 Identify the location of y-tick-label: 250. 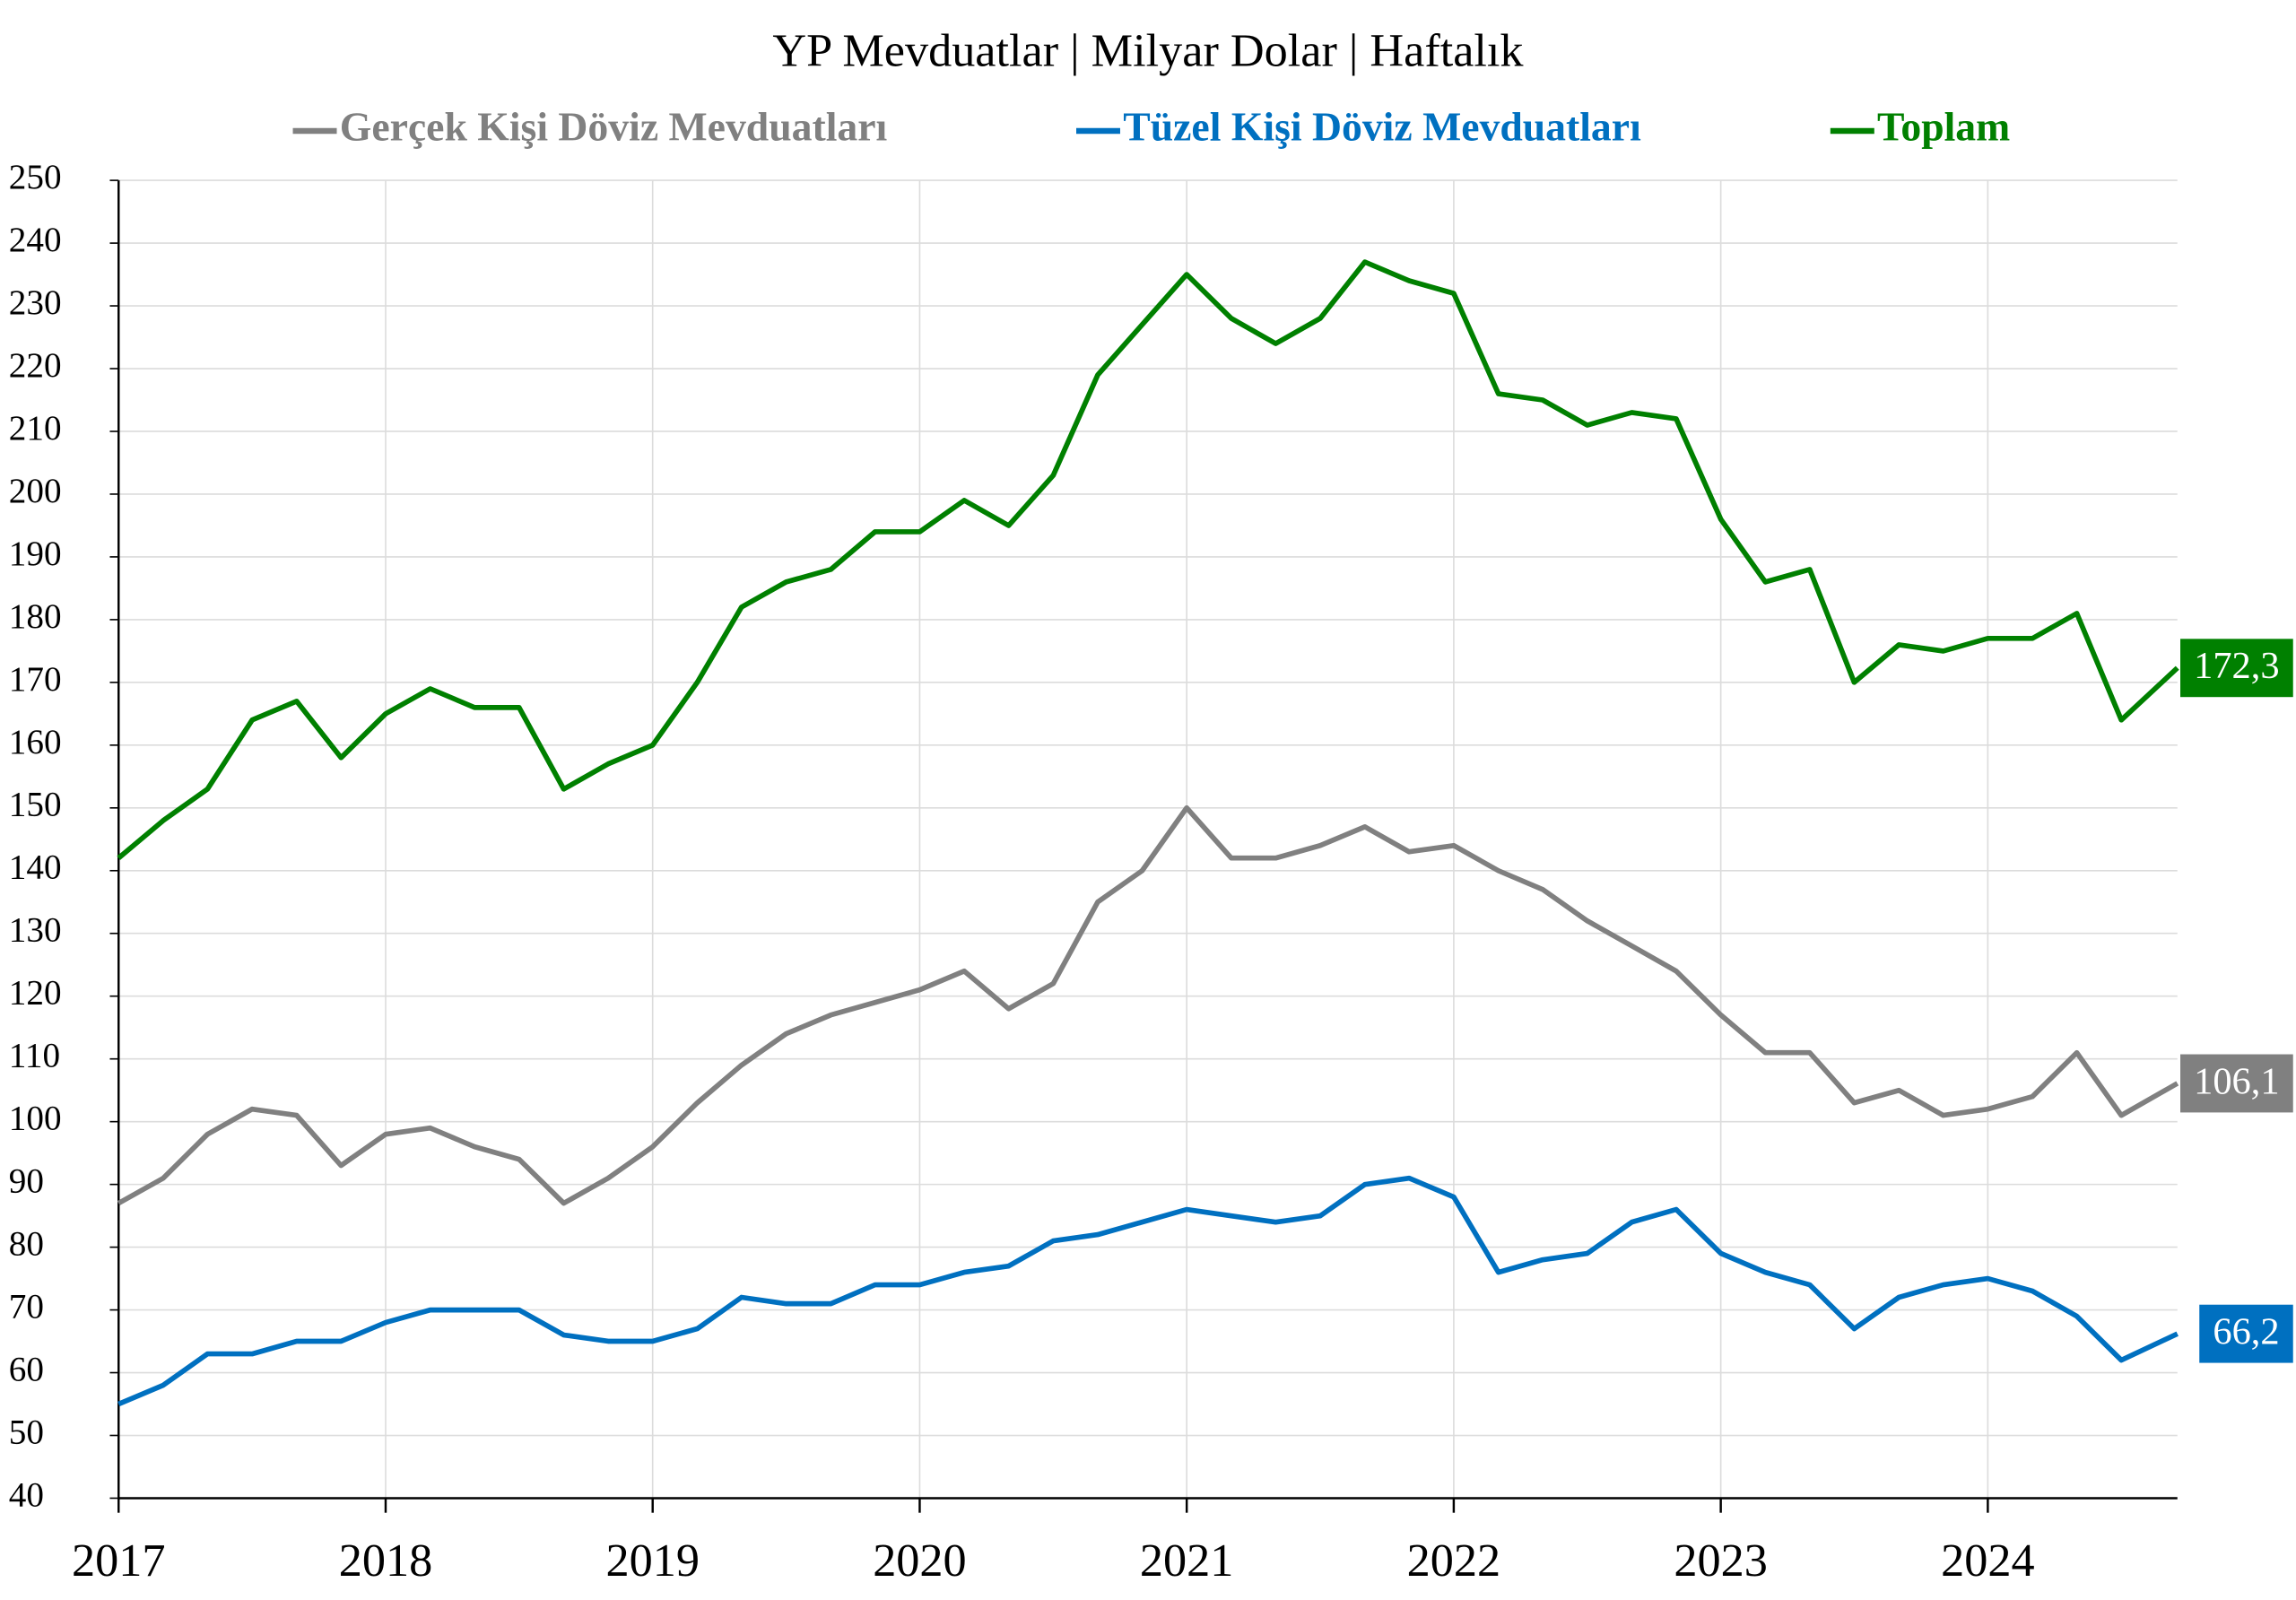
(35, 177).